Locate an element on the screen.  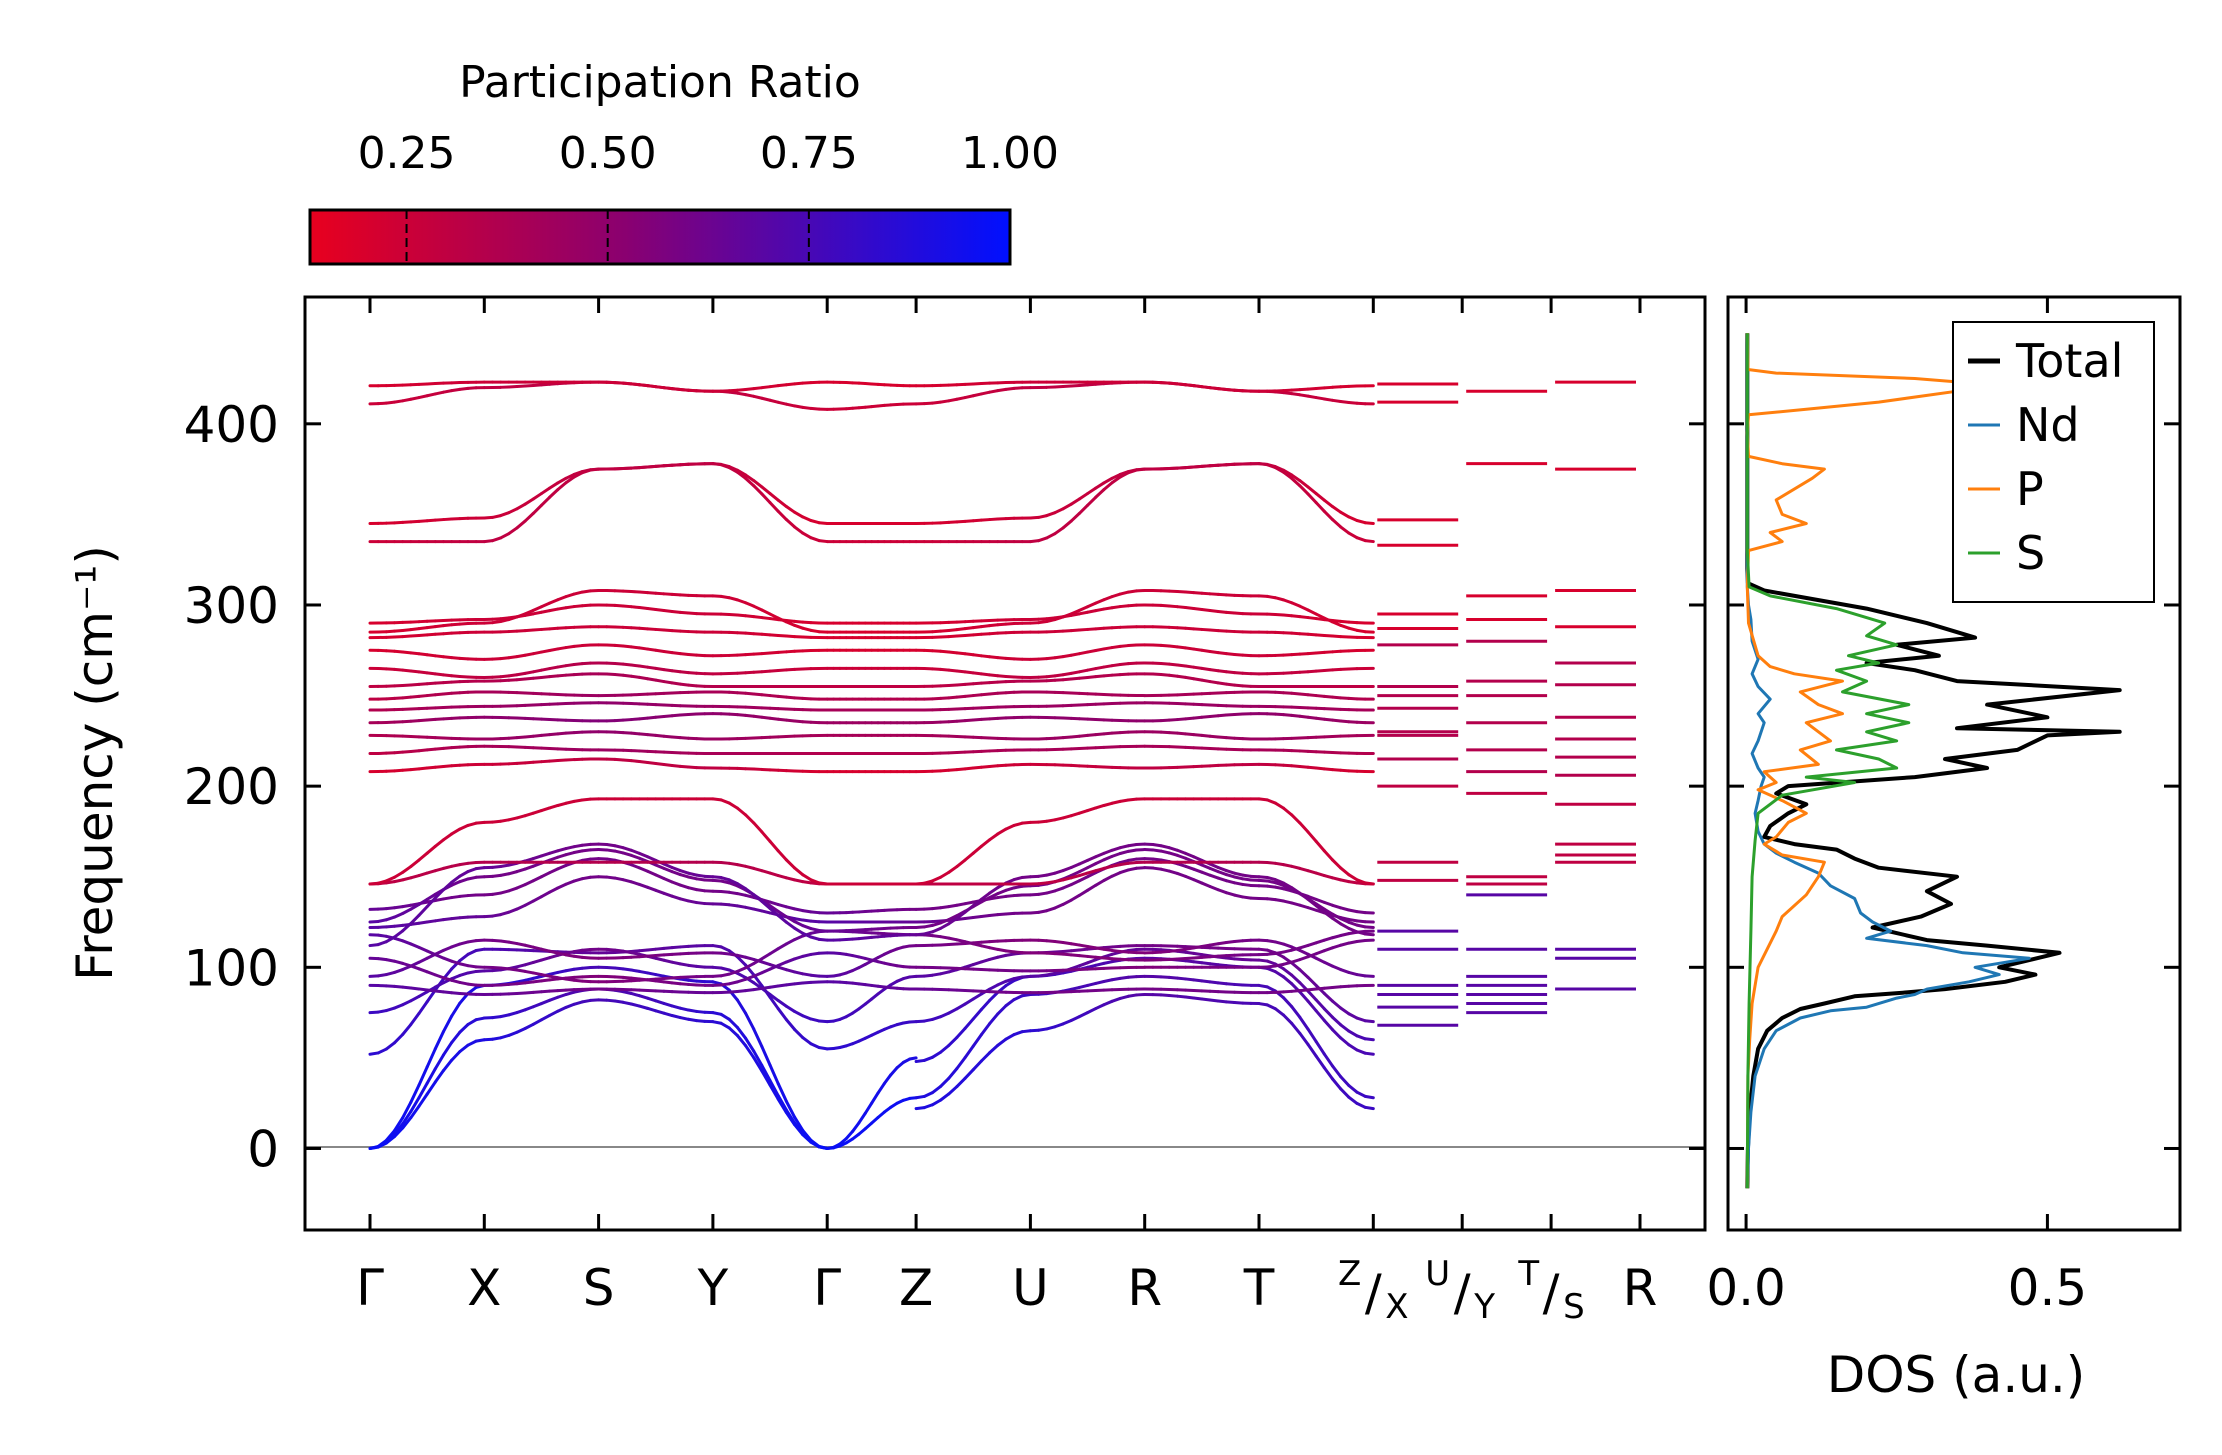
colorbar-title: Participation Ratio is located at coordinates (660, 82).